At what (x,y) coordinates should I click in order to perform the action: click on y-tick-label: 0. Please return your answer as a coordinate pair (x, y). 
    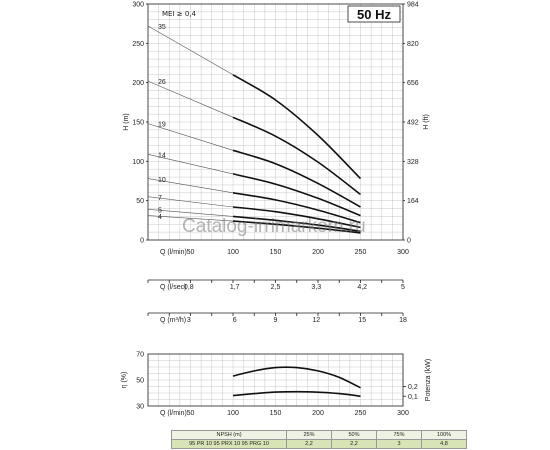
    Looking at the image, I should click on (142, 241).